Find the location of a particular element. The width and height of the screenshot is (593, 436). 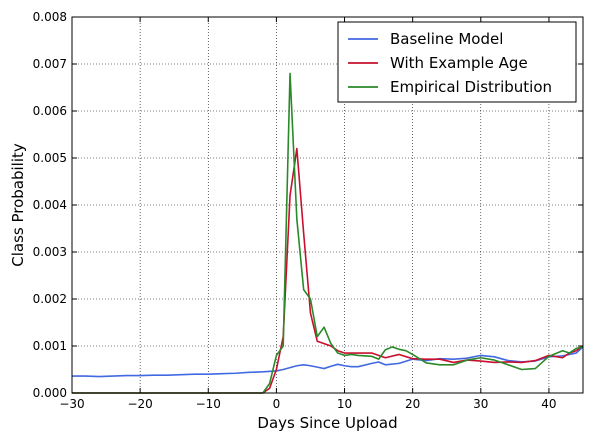

y-tick-label: 0.003 is located at coordinates (50, 252).